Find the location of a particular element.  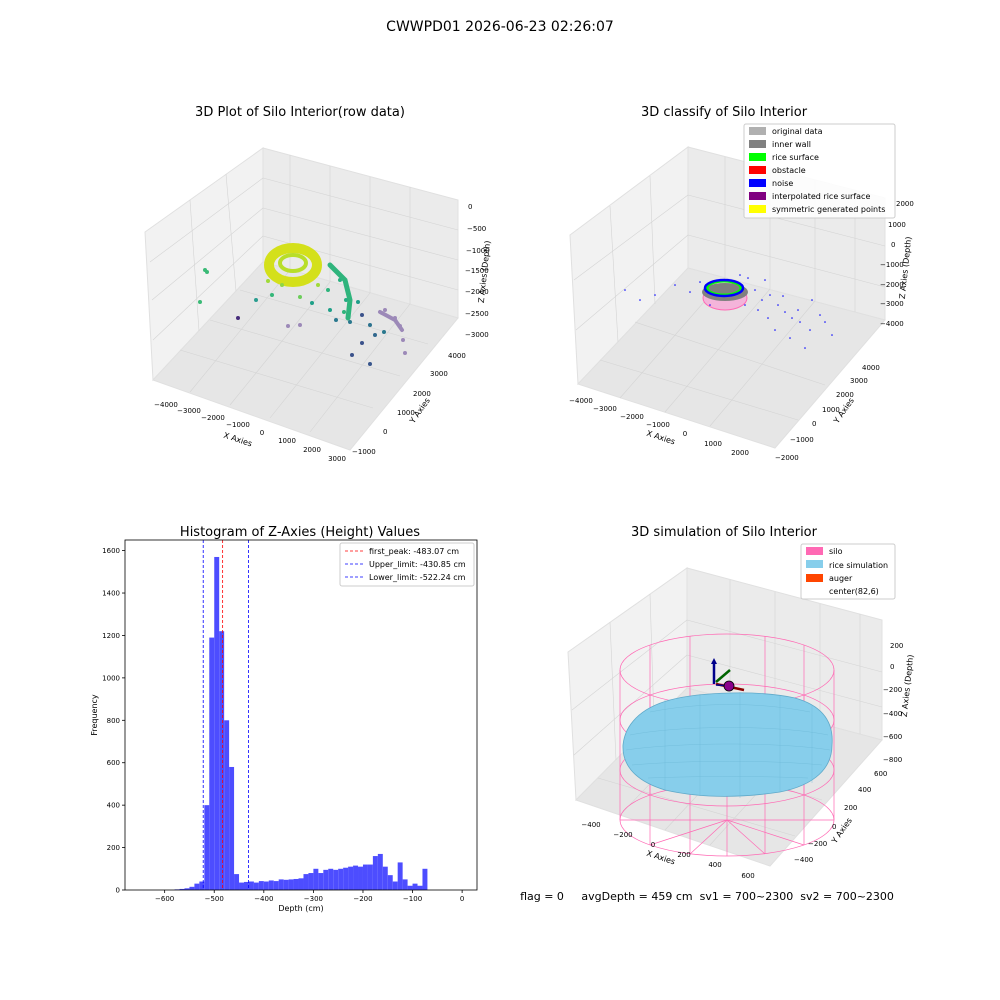

sim-x-ticks: −400 −200 0 200 400 600 is located at coordinates (667, 850).